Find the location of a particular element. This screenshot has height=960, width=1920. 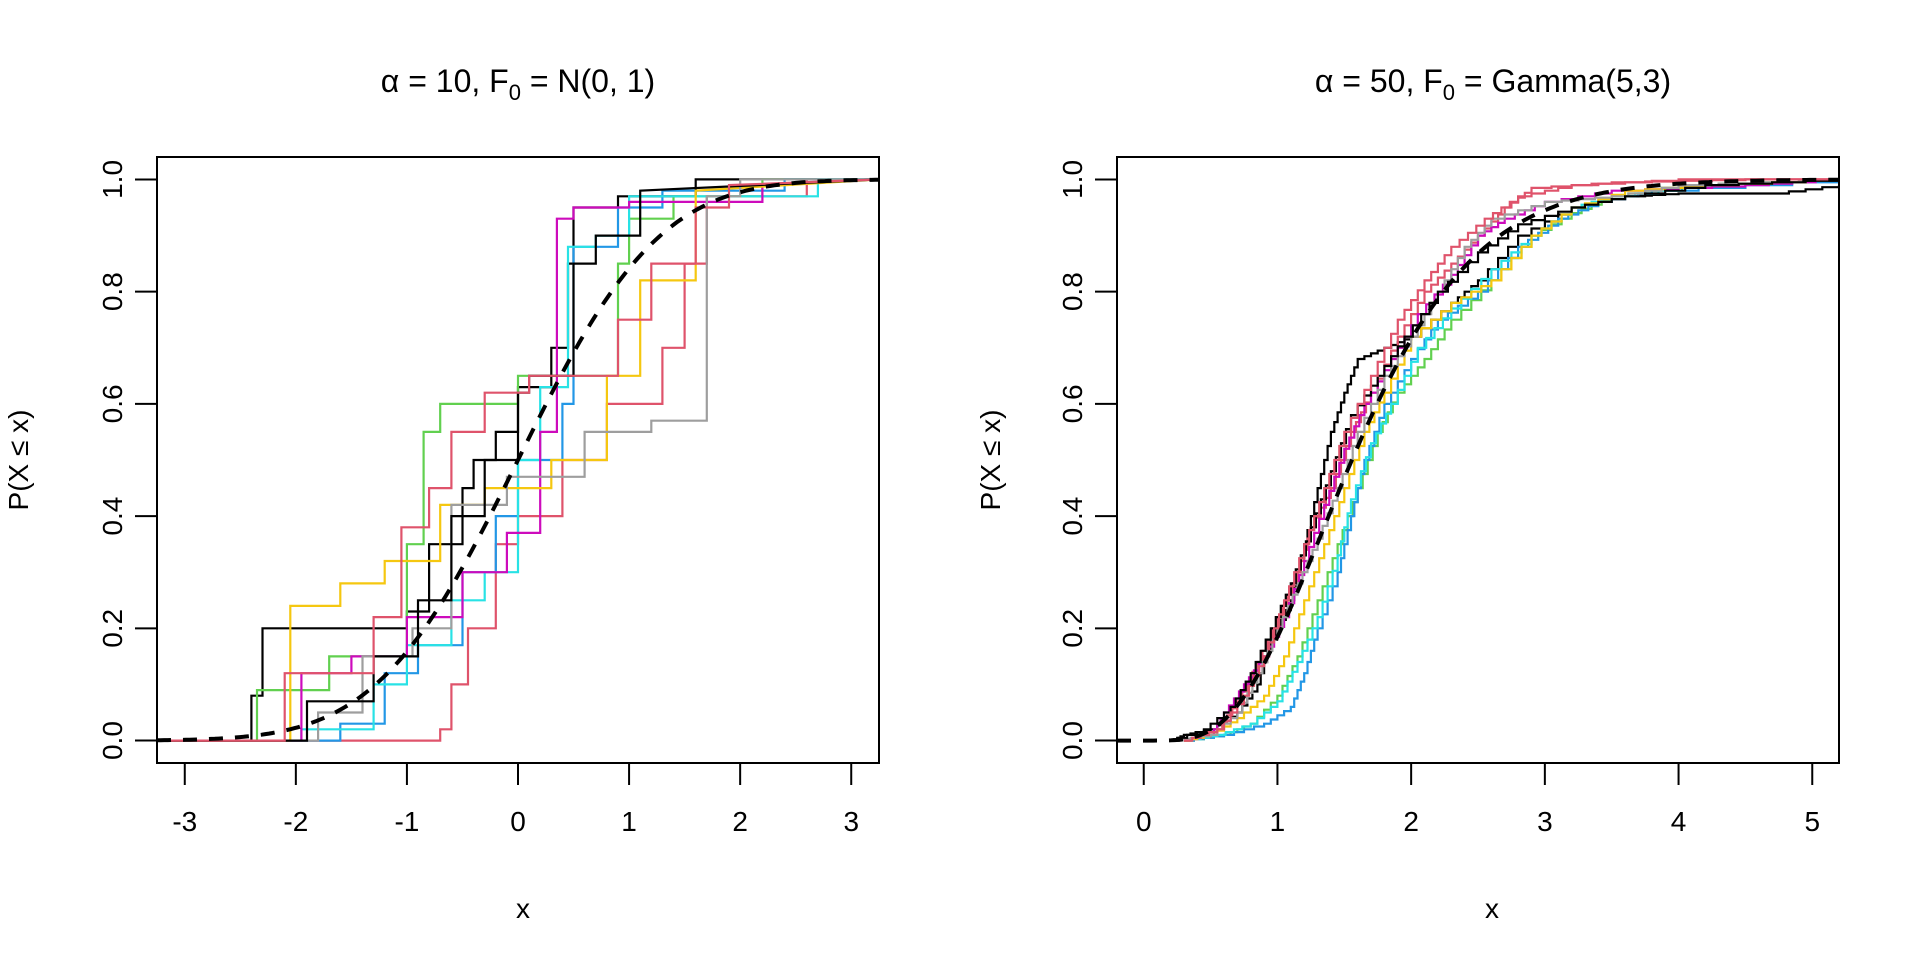

title-rest: = N(0, 1) is located at coordinates (588, 81).